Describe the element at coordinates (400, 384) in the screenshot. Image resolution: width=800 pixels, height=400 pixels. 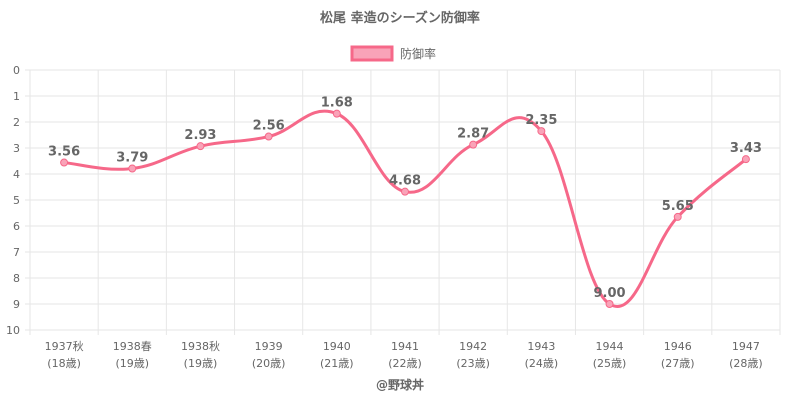
I see `credit-label: @野球丼` at that location.